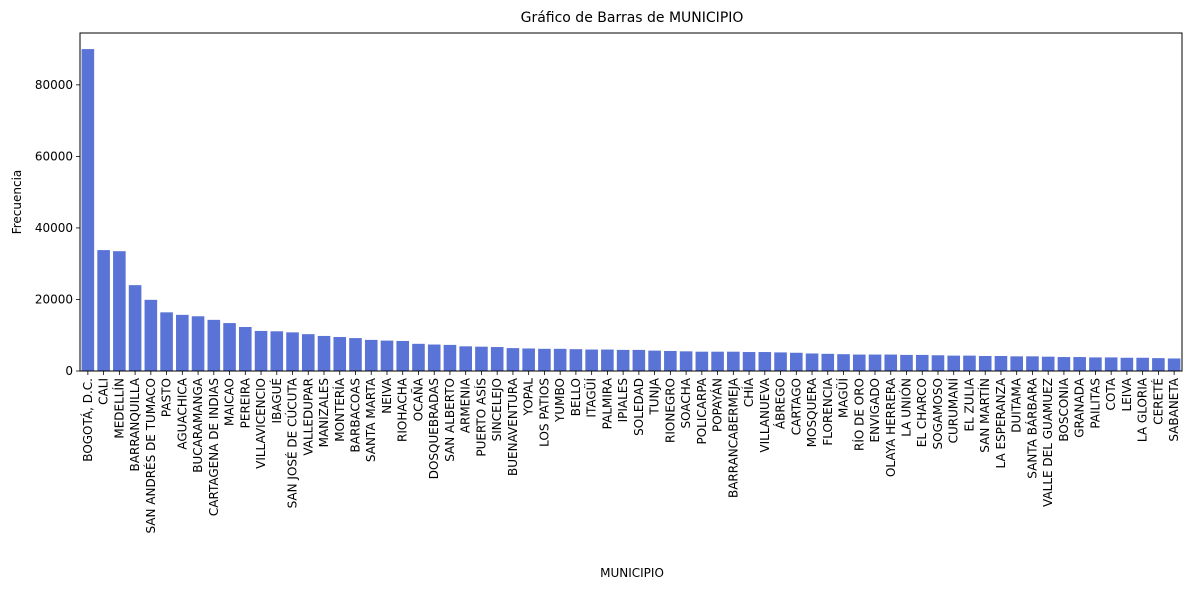 Image resolution: width=1189 pixels, height=590 pixels. I want to click on x-tick-label: LEIVA, so click(1127, 394).